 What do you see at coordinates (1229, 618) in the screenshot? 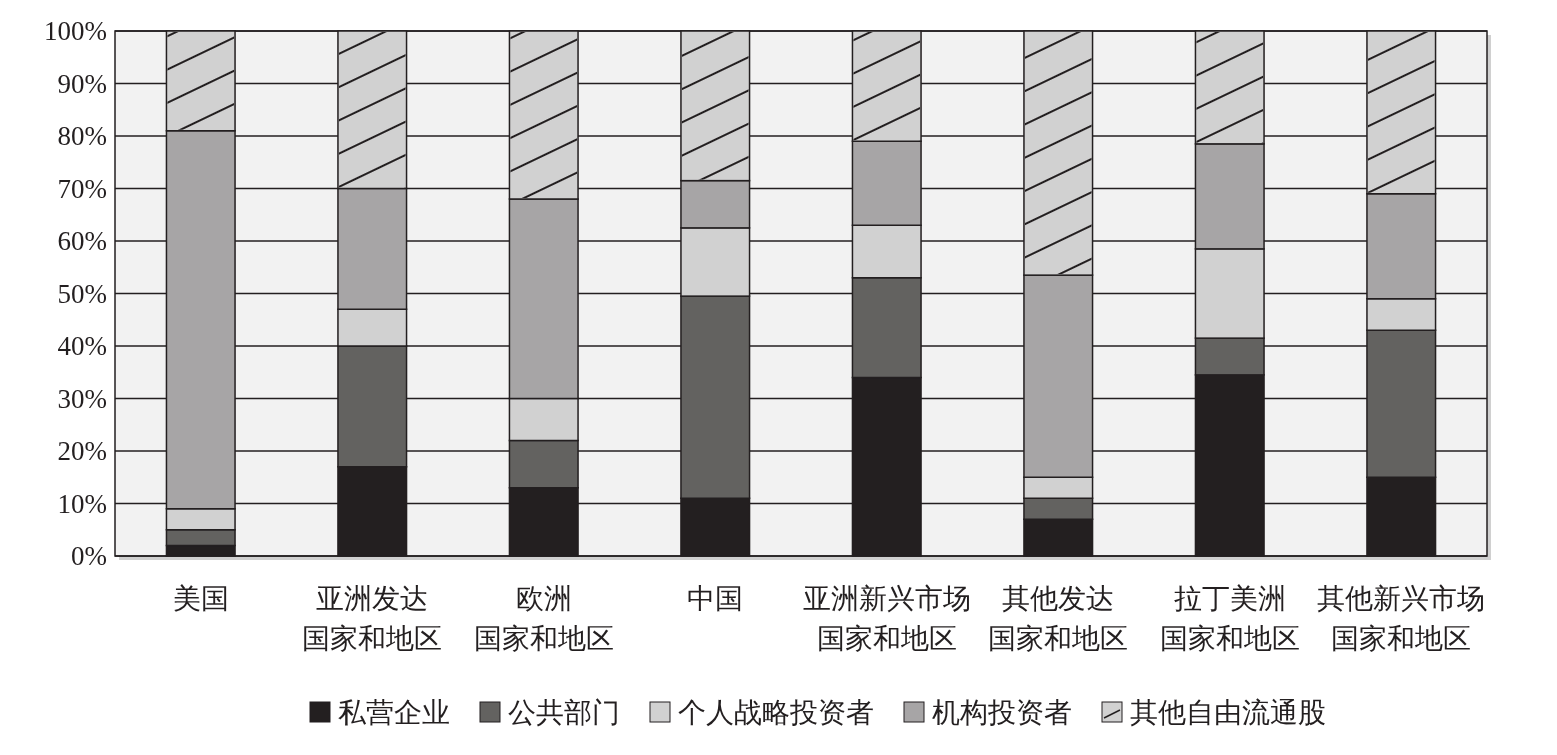
I see `x-tick-label: 拉丁美洲国家和地区` at bounding box center [1229, 618].